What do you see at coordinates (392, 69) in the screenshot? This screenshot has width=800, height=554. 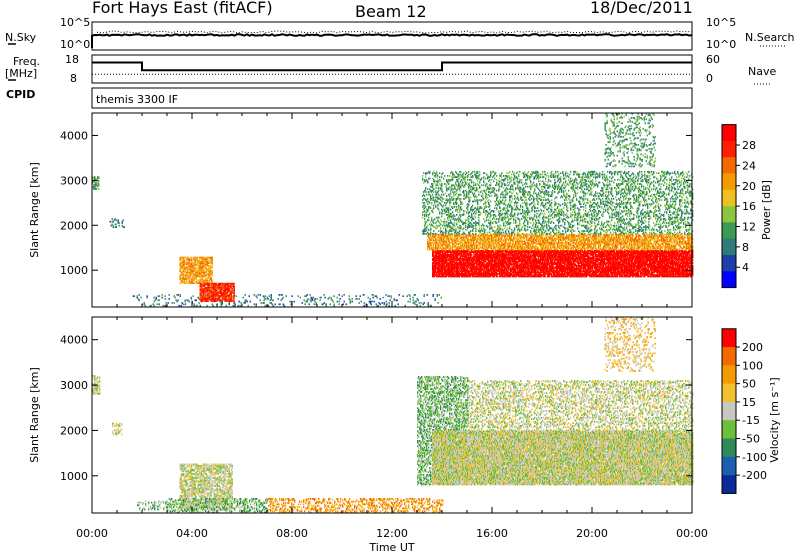 I see `freq-frame` at bounding box center [392, 69].